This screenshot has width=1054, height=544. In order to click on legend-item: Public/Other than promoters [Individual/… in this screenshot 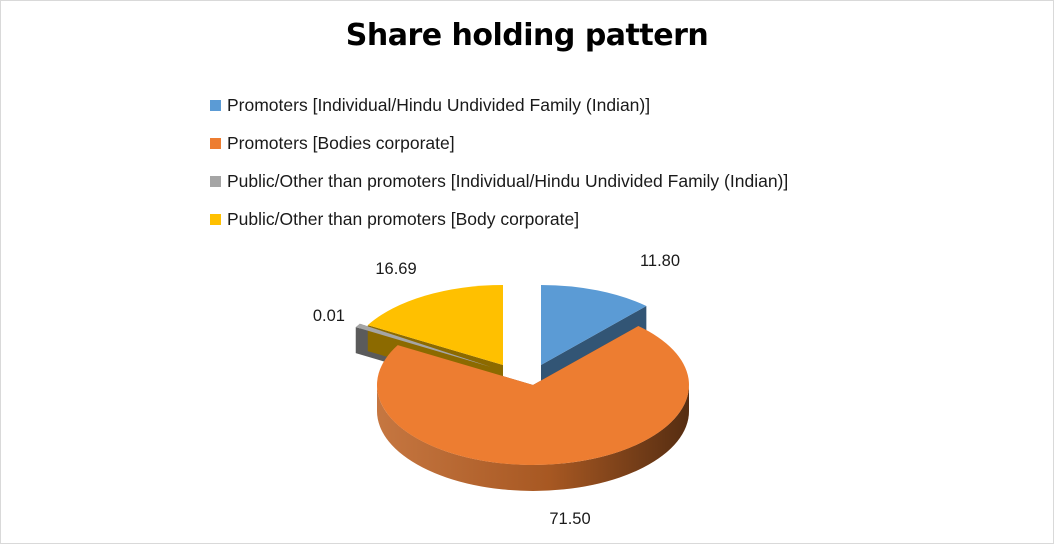, I will do `click(499, 181)`.